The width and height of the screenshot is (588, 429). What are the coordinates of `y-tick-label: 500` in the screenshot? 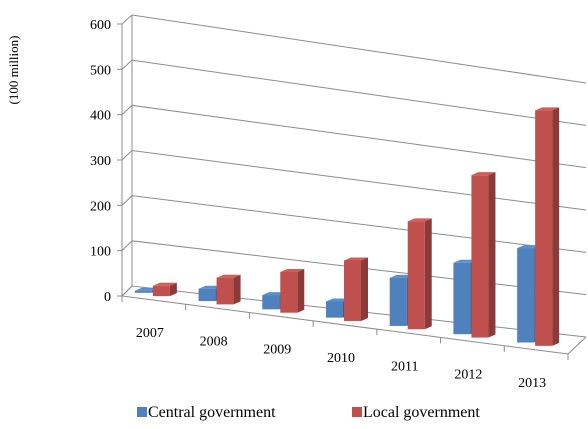 It's located at (100, 70).